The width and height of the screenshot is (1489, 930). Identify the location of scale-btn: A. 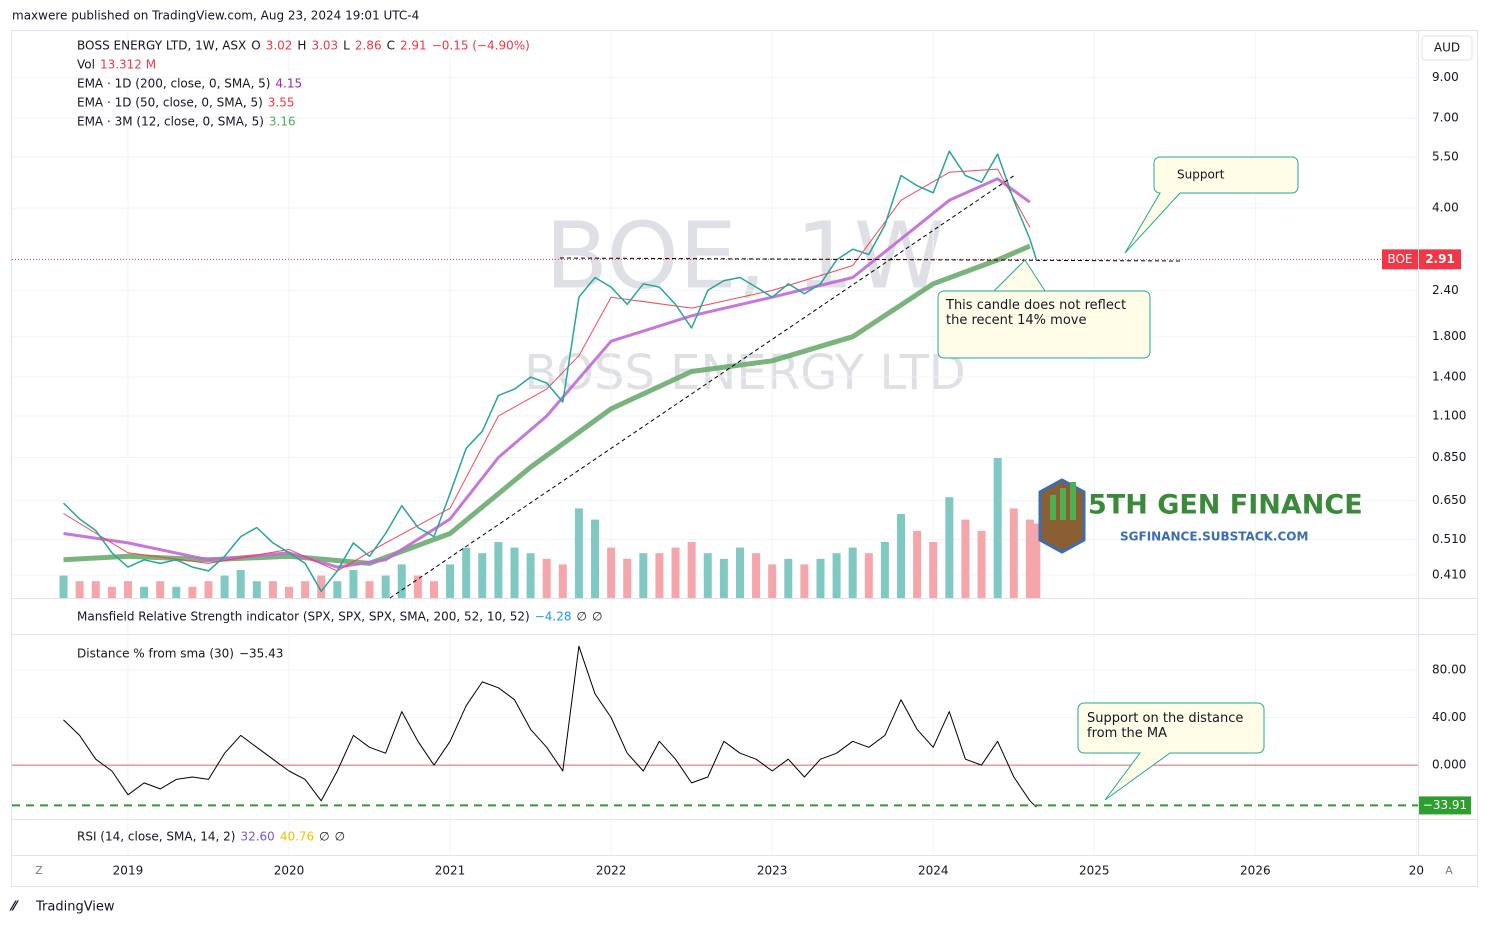
(1449, 870).